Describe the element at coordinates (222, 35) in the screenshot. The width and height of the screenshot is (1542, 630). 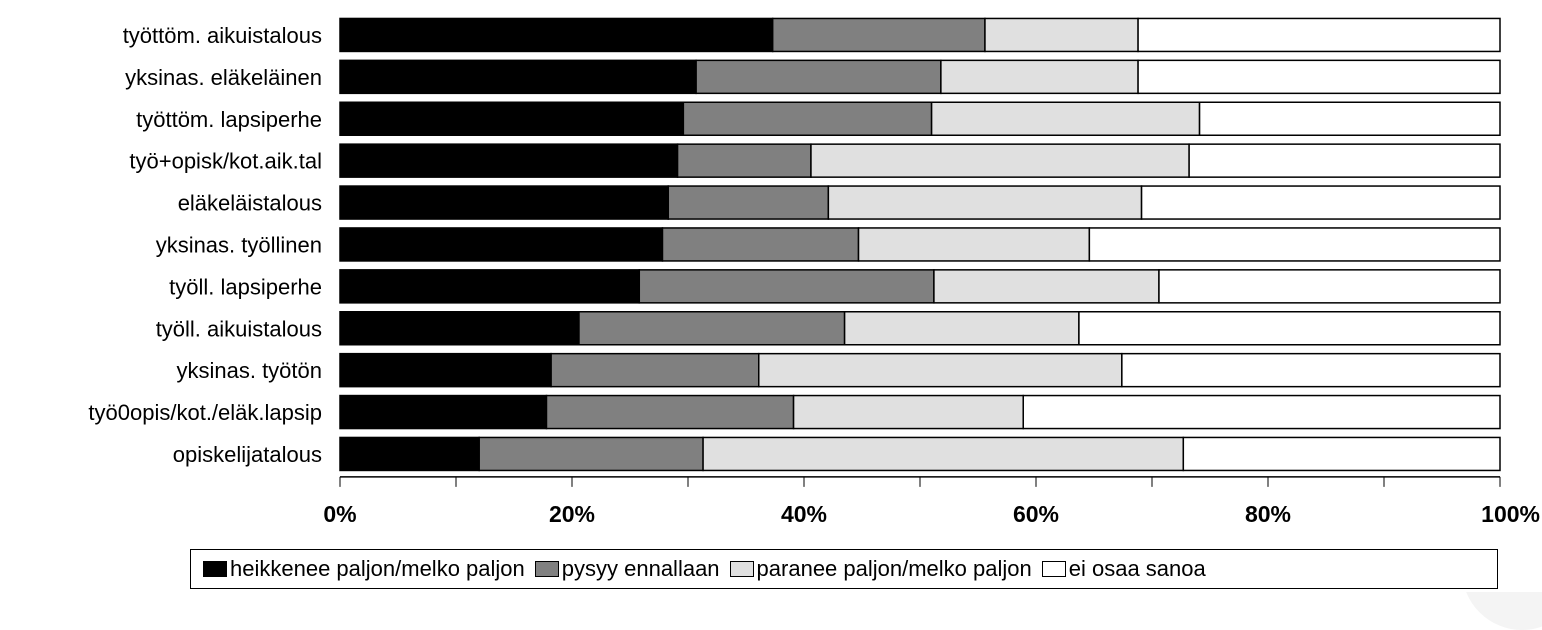
I see `category-label: työttöm. aikuistalous` at that location.